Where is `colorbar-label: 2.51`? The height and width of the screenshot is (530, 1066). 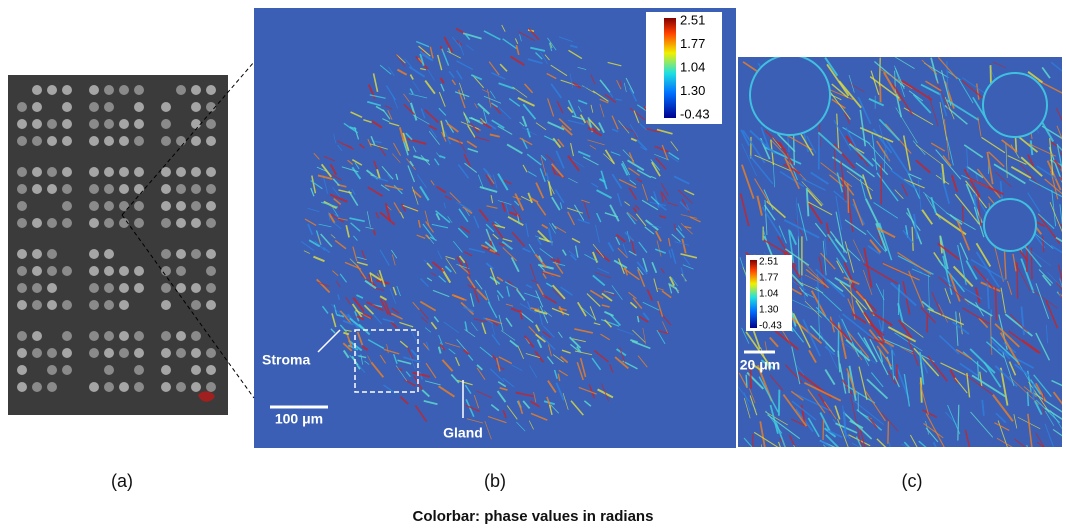
colorbar-label: 2.51 is located at coordinates (692, 19).